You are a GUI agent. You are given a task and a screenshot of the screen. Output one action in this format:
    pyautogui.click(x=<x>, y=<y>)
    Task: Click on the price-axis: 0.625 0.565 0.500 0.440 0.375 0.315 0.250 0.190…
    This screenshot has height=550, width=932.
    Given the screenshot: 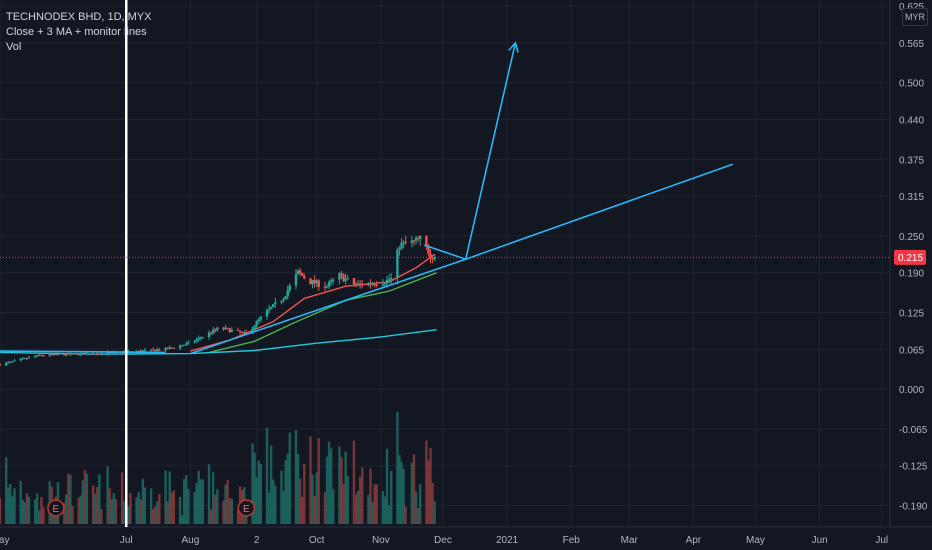 What is the action you would take?
    pyautogui.click(x=913, y=257)
    